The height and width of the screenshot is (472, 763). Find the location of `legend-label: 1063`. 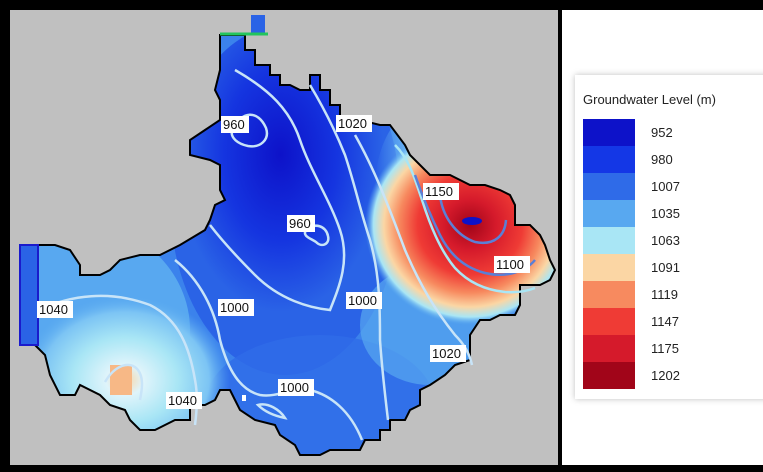

legend-label: 1063 is located at coordinates (665, 240).